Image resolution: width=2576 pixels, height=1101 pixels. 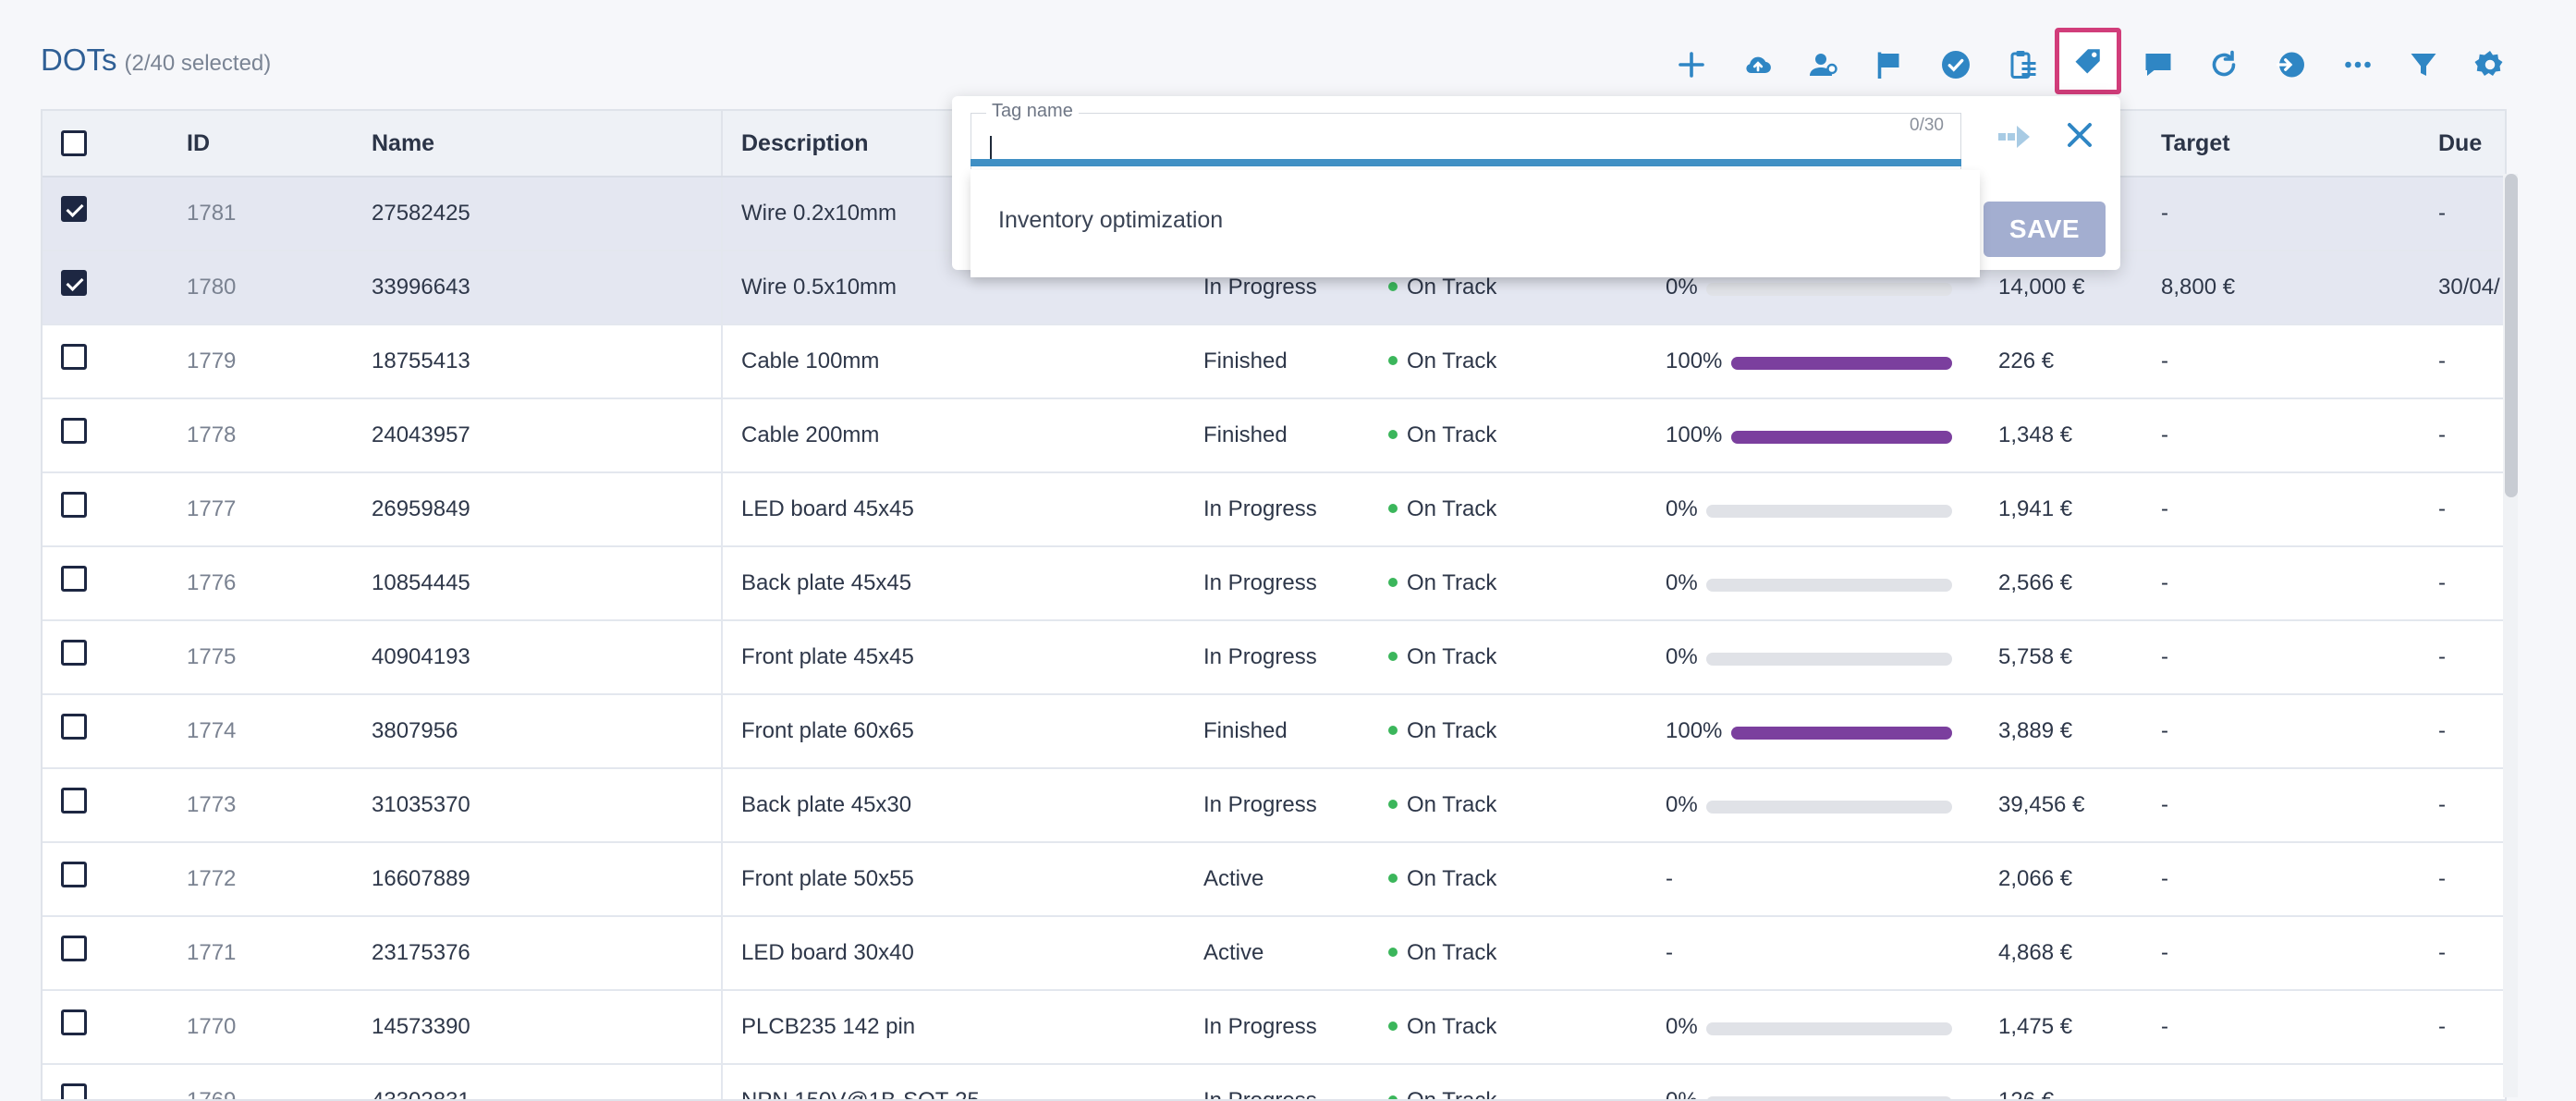 I want to click on submit-tag-button, so click(x=2016, y=136).